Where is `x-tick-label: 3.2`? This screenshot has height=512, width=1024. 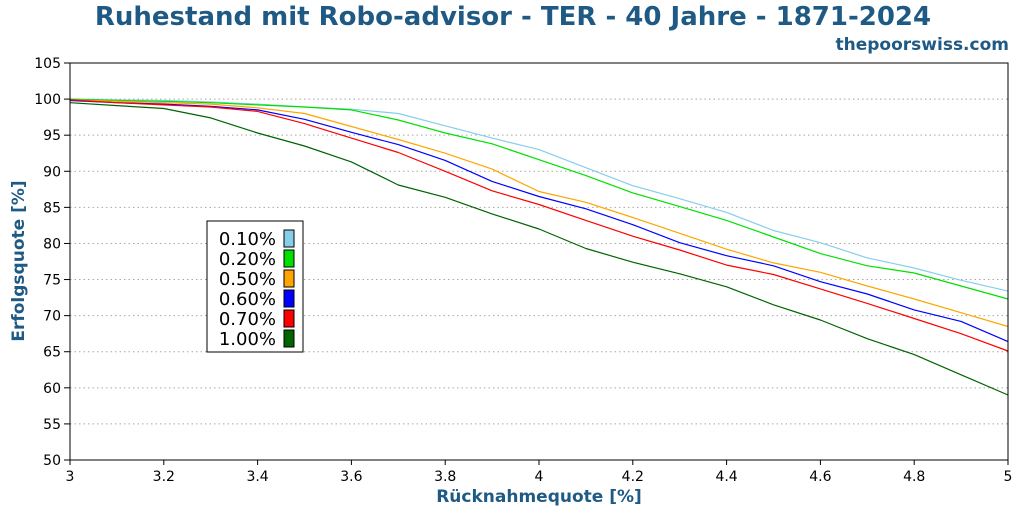
x-tick-label: 3.2 is located at coordinates (164, 477).